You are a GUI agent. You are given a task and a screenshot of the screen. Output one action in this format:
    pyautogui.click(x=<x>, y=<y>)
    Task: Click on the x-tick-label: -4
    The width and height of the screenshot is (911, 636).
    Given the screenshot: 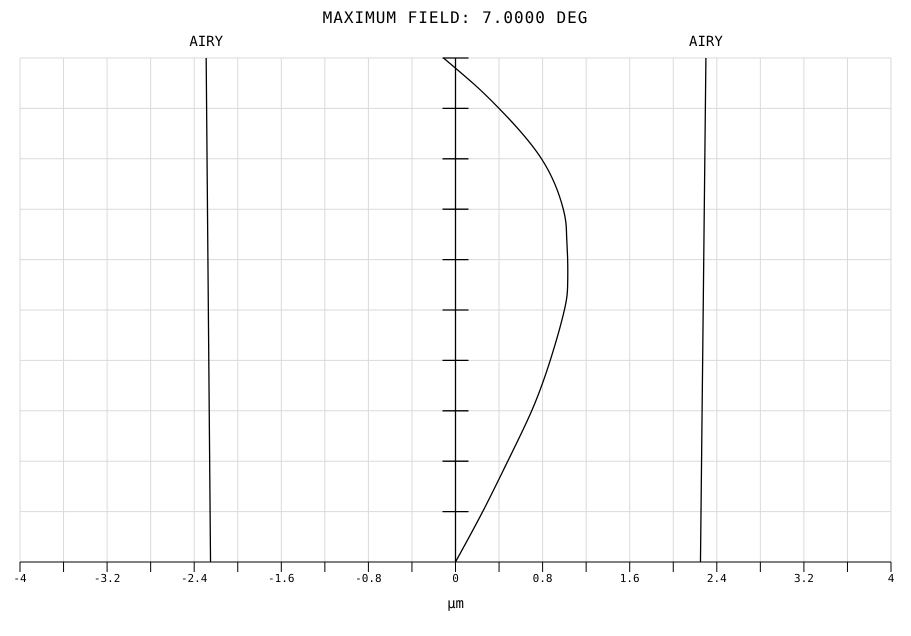 What is the action you would take?
    pyautogui.click(x=20, y=578)
    